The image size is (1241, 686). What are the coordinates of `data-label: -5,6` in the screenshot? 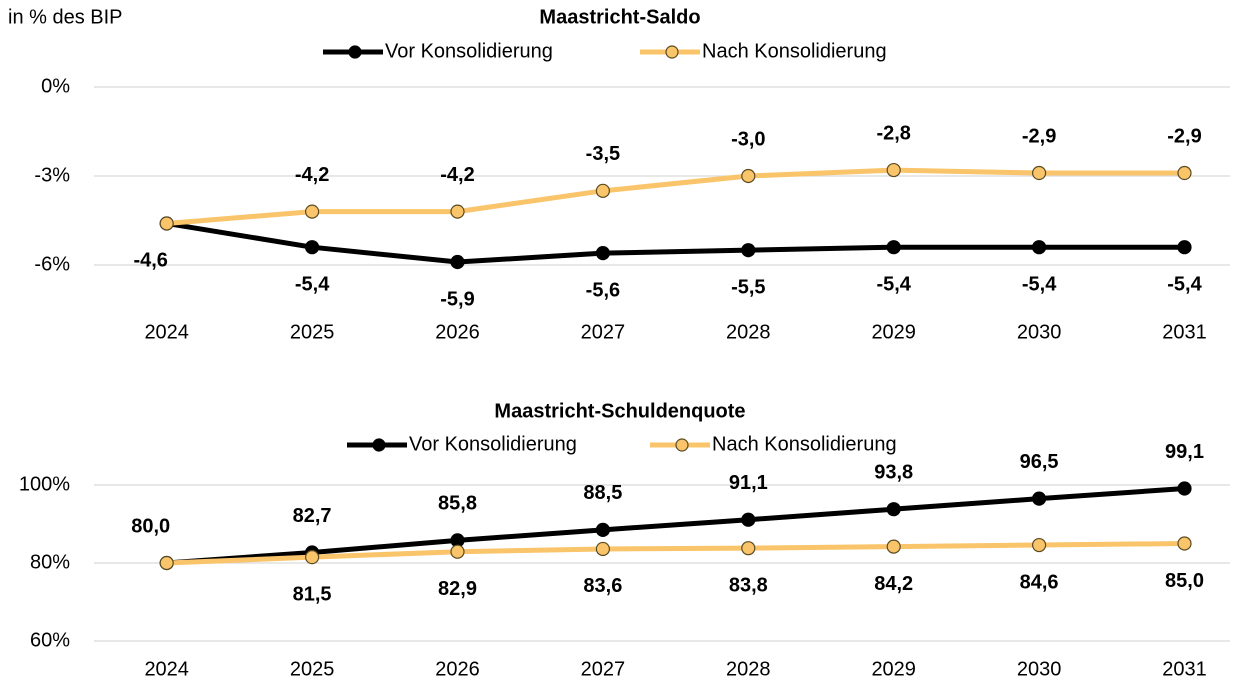 It's located at (603, 290).